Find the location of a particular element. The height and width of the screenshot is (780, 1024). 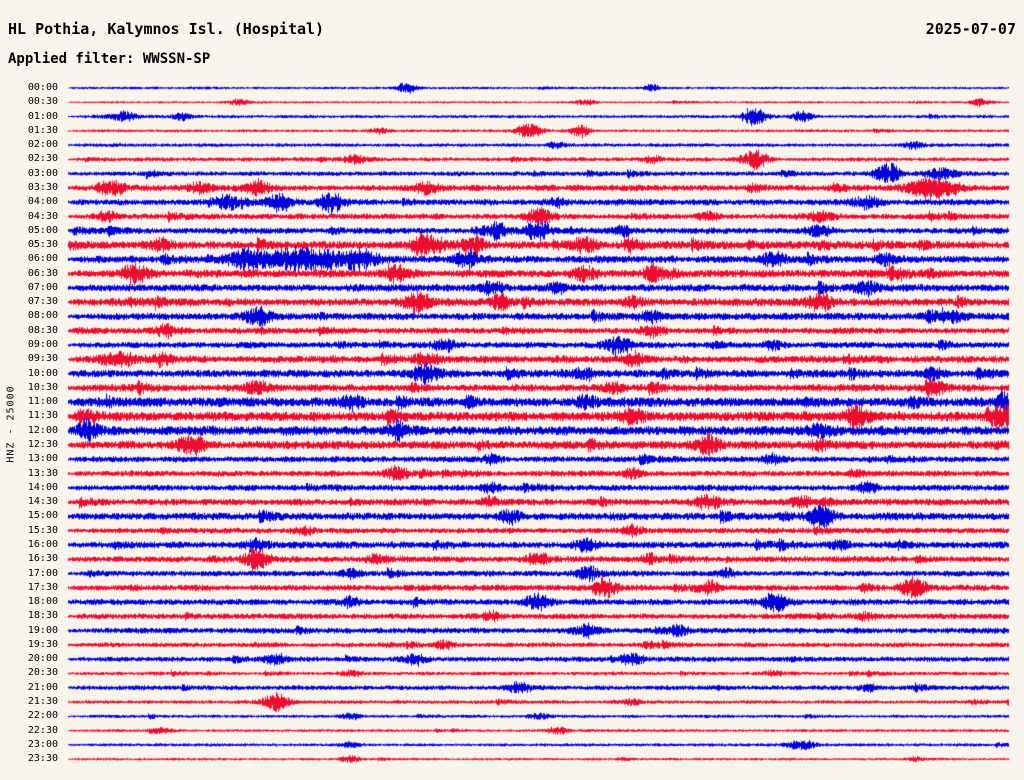

trace-time-label: 01:30 is located at coordinates (42, 130).